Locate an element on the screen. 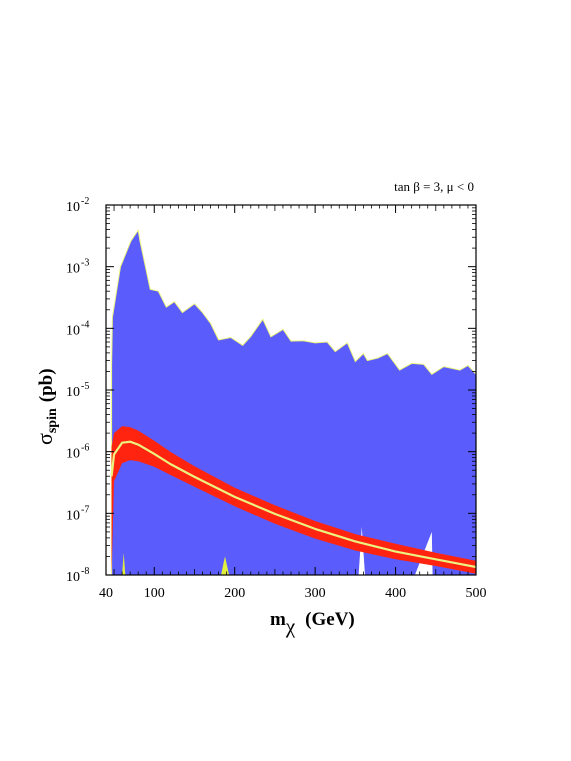 The width and height of the screenshot is (571, 761). y-tick-label-6: 10 is located at coordinates (73, 207).